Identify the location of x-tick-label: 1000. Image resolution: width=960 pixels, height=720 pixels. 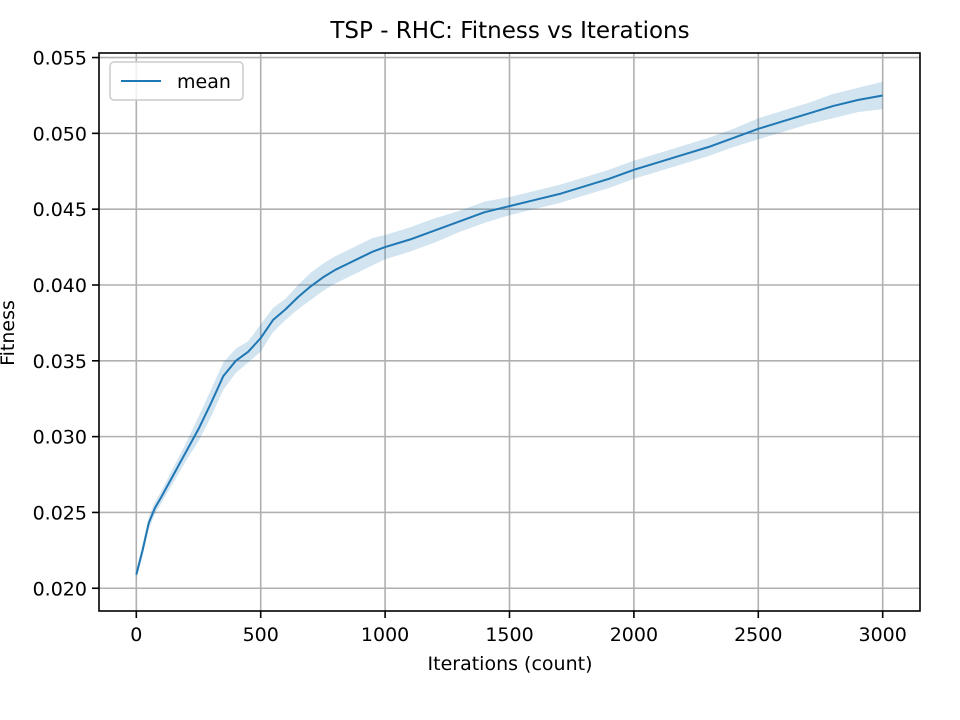
(385, 635).